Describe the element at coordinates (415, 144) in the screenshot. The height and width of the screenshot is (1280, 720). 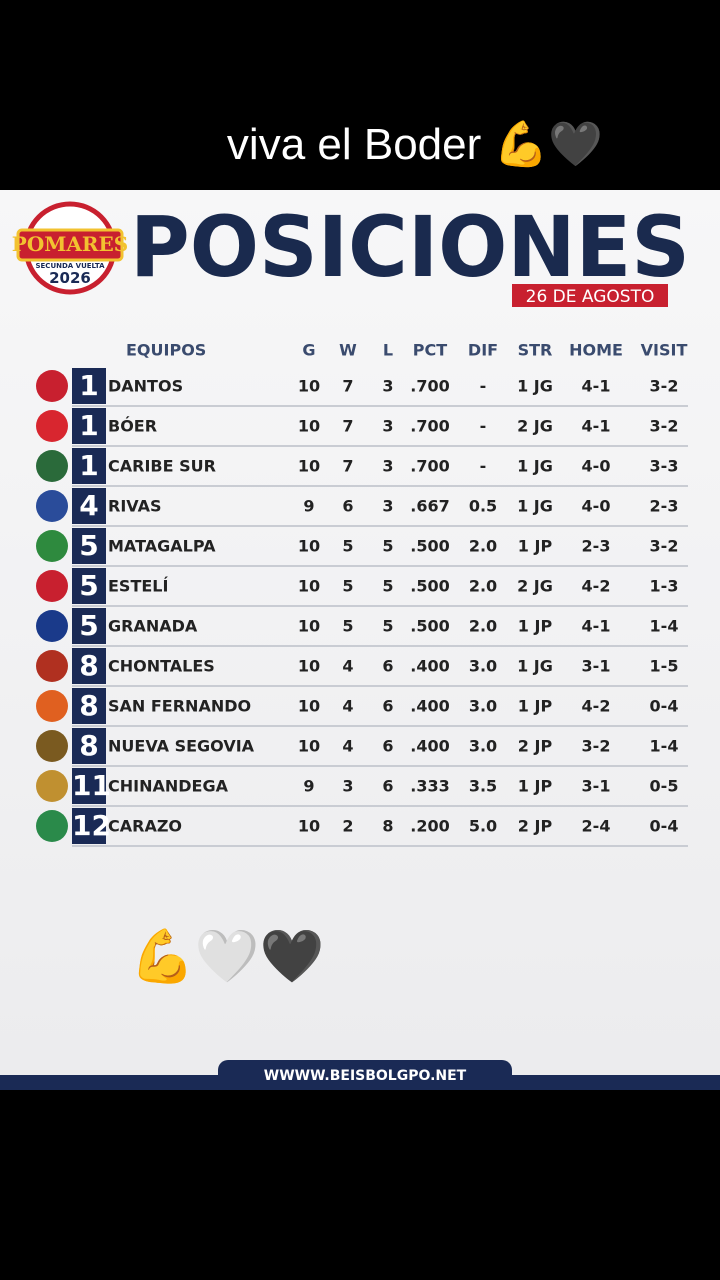
I see `caption: viva el Boder 💪🖤` at that location.